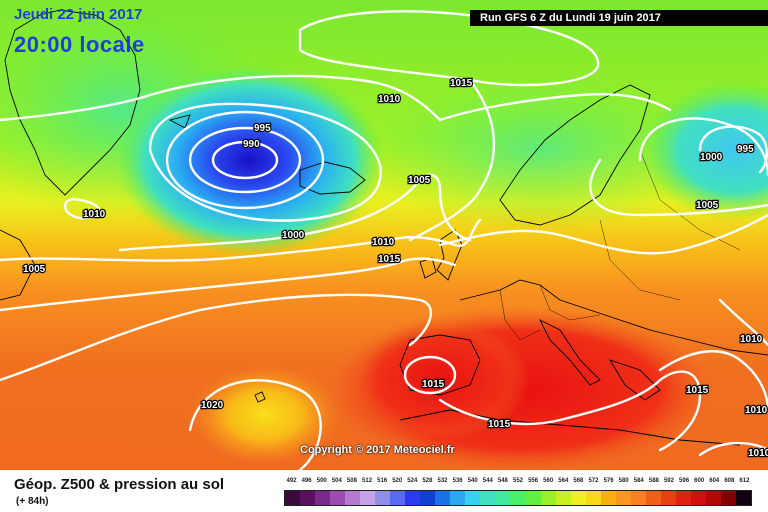 The image size is (768, 512). Describe the element at coordinates (634, 380) in the screenshot. I see `balkans-coast` at that location.